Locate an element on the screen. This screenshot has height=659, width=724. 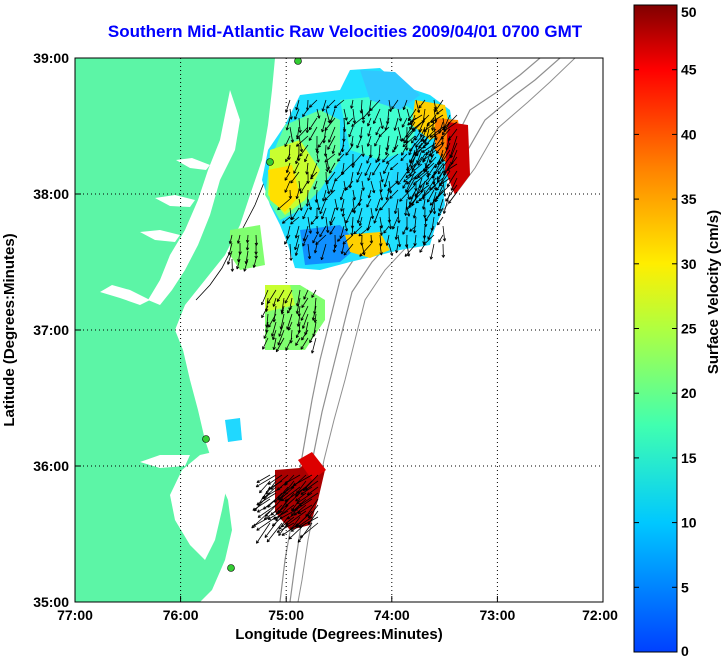
colorbar-tick-label: 15 is located at coordinates (689, 458).